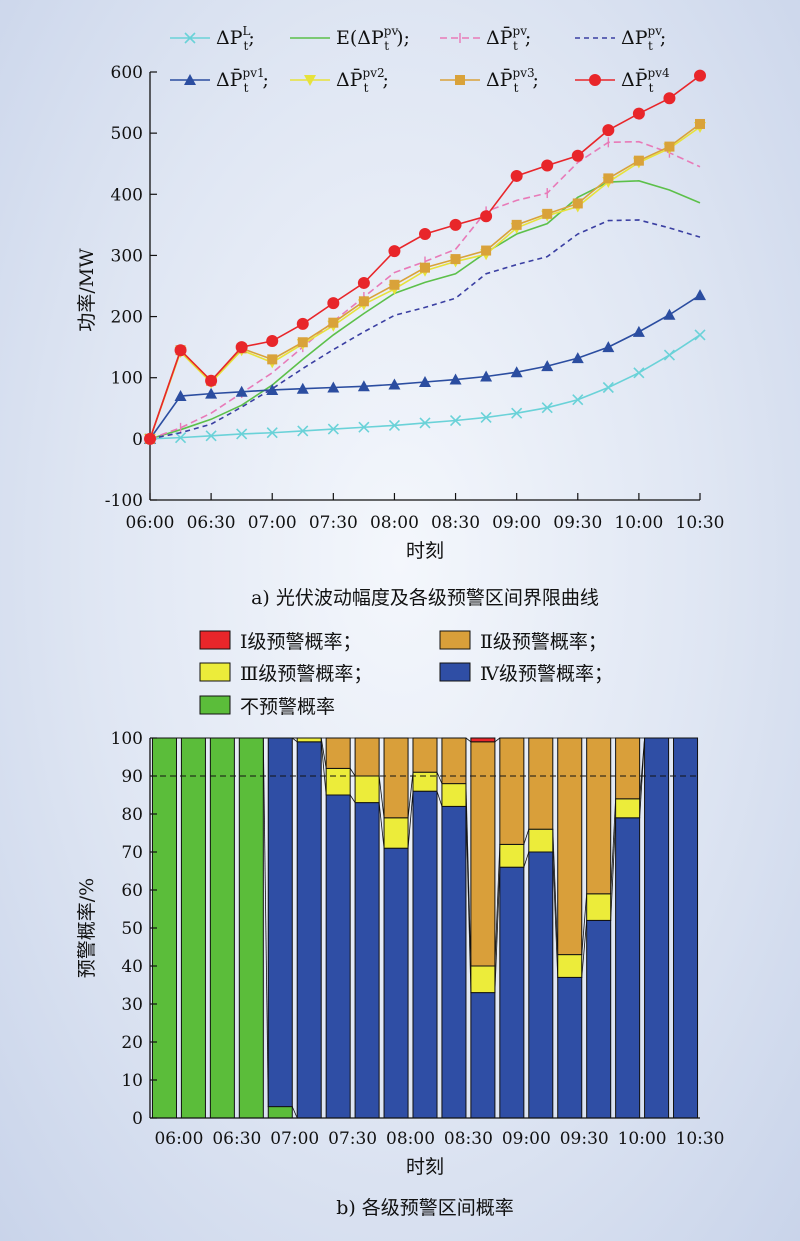  Describe the element at coordinates (301, 642) in the screenshot. I see `legend-label: Ⅰ级预警概率；` at that location.